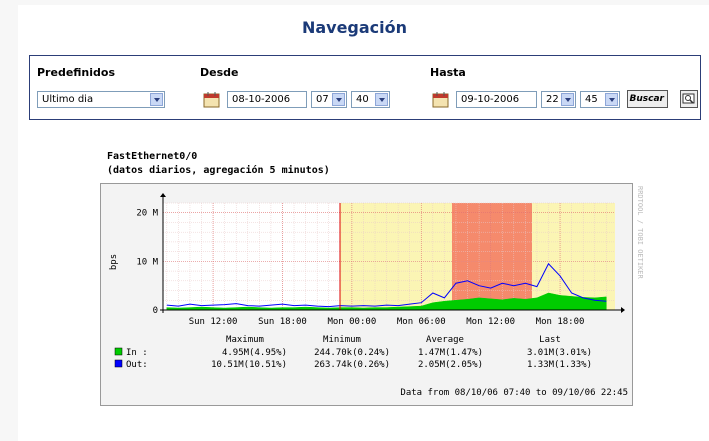  What do you see at coordinates (152, 156) in the screenshot?
I see `graph-title: FastEthernet0/0` at bounding box center [152, 156].